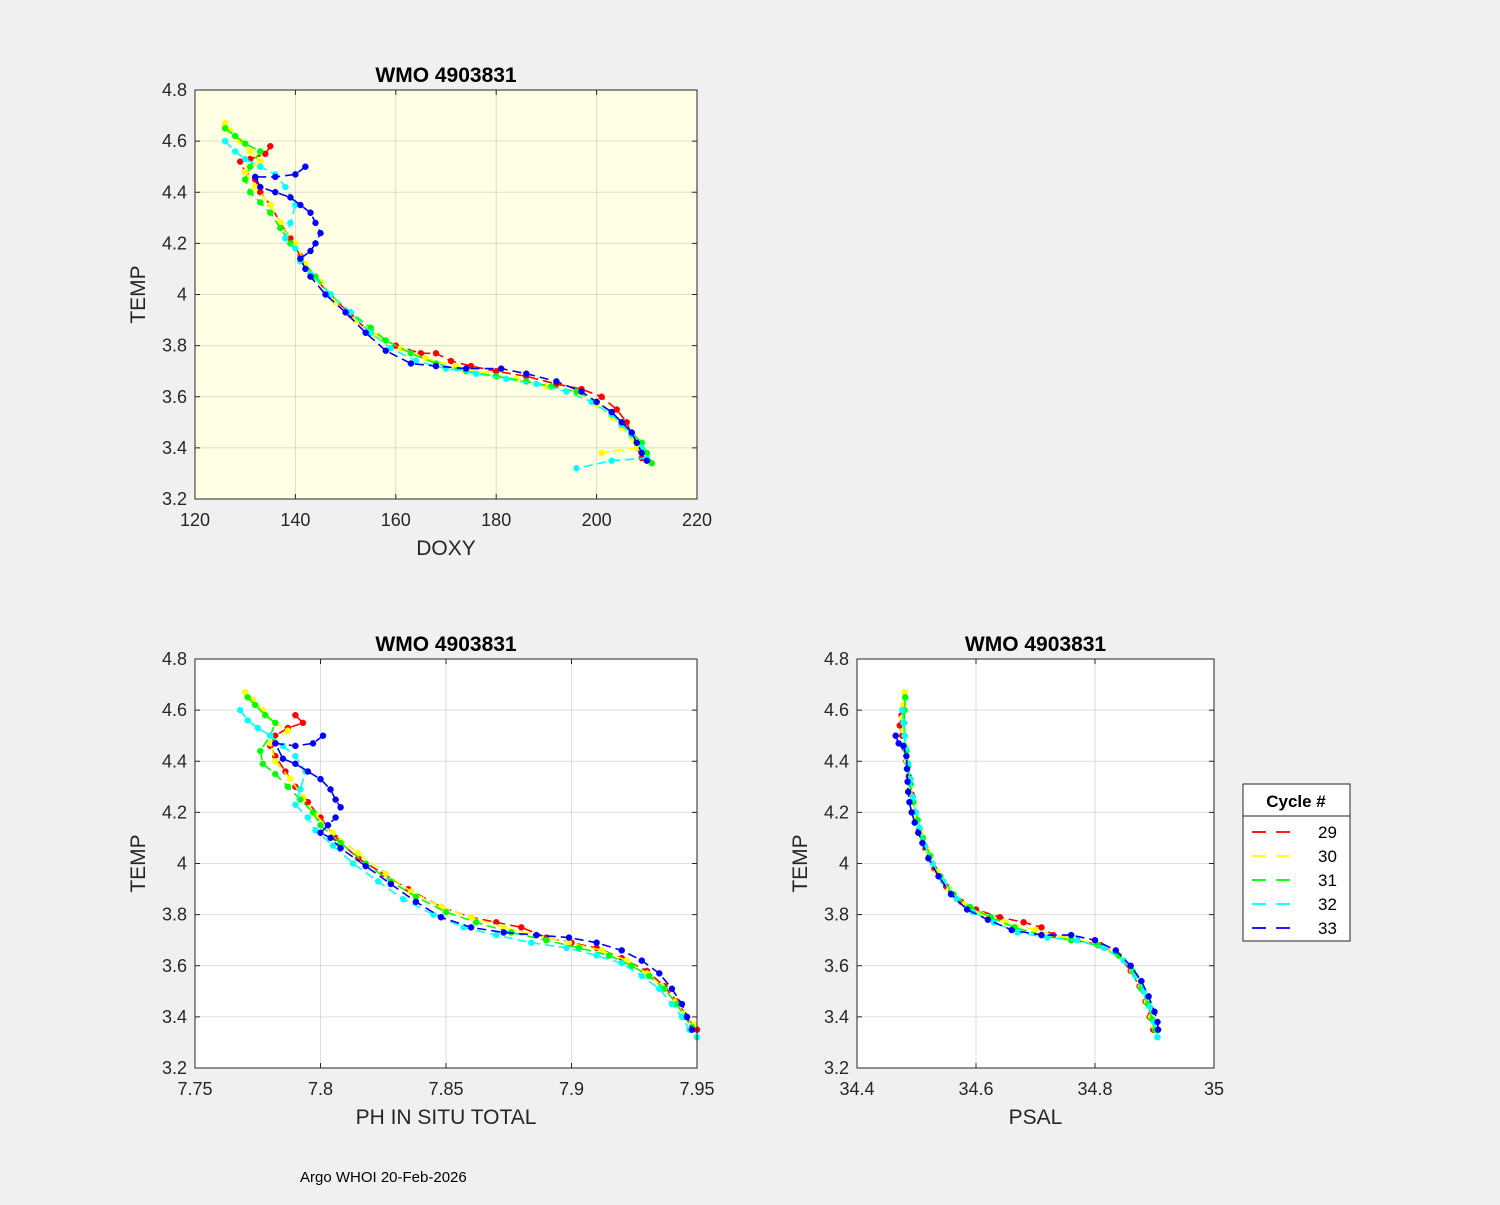 This screenshot has height=1205, width=1500. Describe the element at coordinates (174, 761) in the screenshot. I see `ph-y-tick-label: 4.4` at that location.